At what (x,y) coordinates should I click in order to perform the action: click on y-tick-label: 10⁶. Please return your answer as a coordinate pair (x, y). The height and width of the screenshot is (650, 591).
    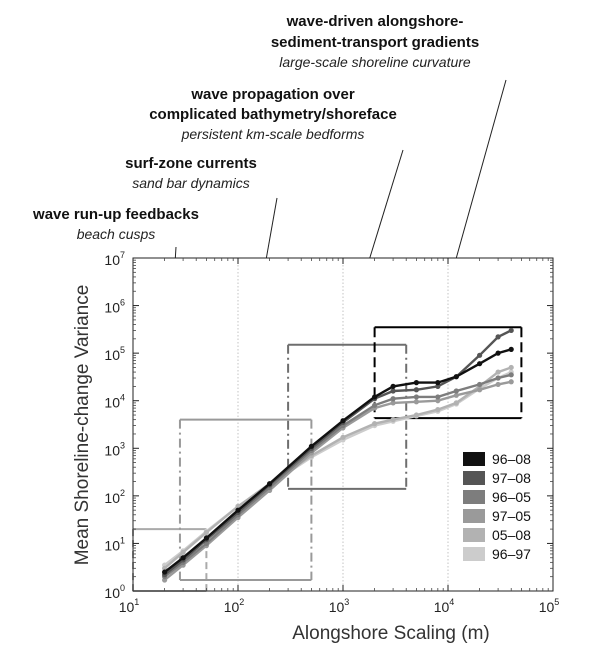
    Looking at the image, I should click on (114, 307).